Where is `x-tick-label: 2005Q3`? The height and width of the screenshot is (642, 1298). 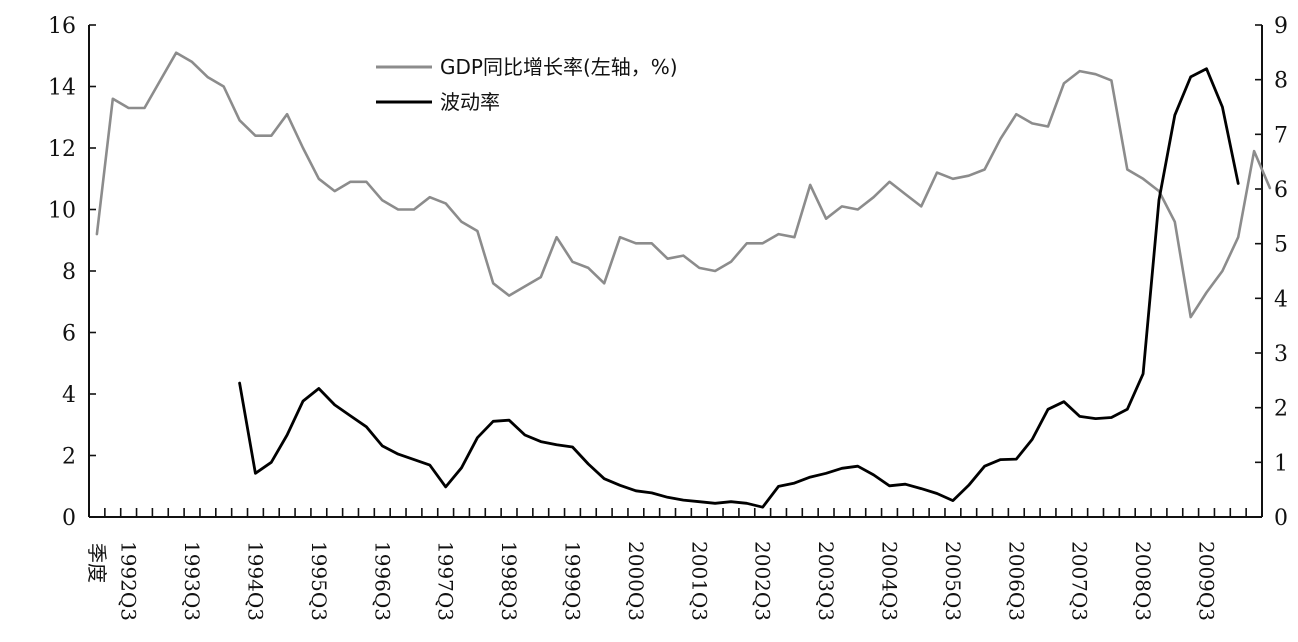
x-tick-label: 2005Q3 is located at coordinates (953, 581).